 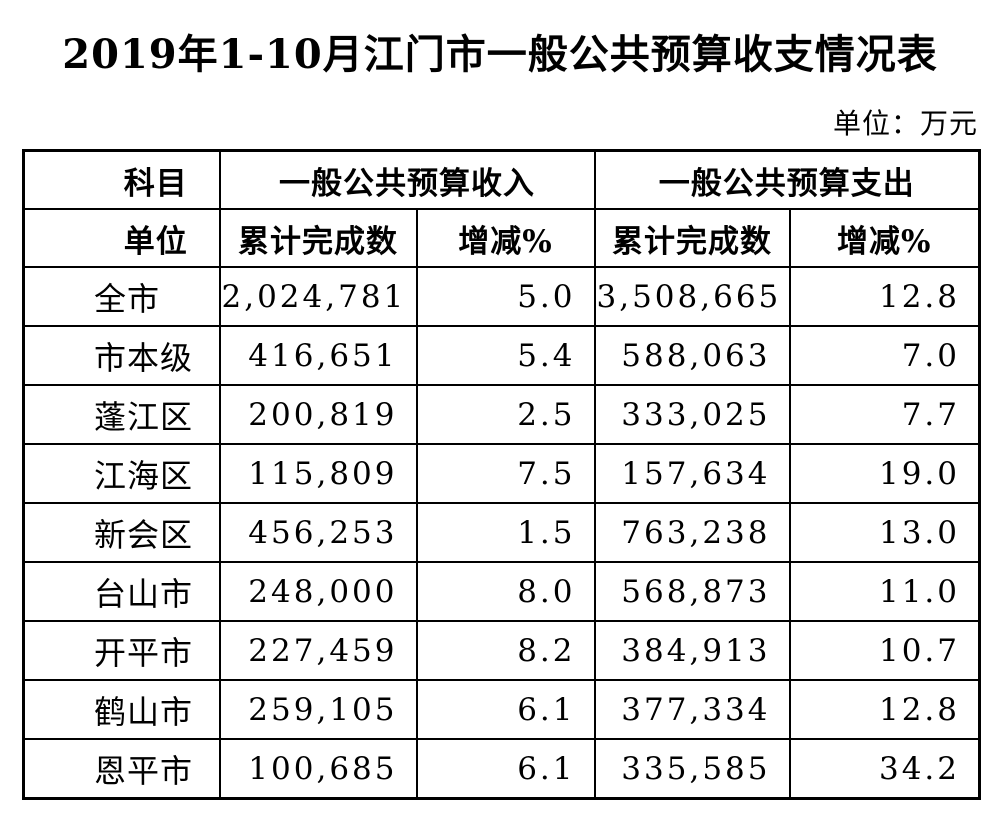 I want to click on header-row-groups: 科目 一般公共预算收入 一般公共预算支出, so click(x=501, y=179).